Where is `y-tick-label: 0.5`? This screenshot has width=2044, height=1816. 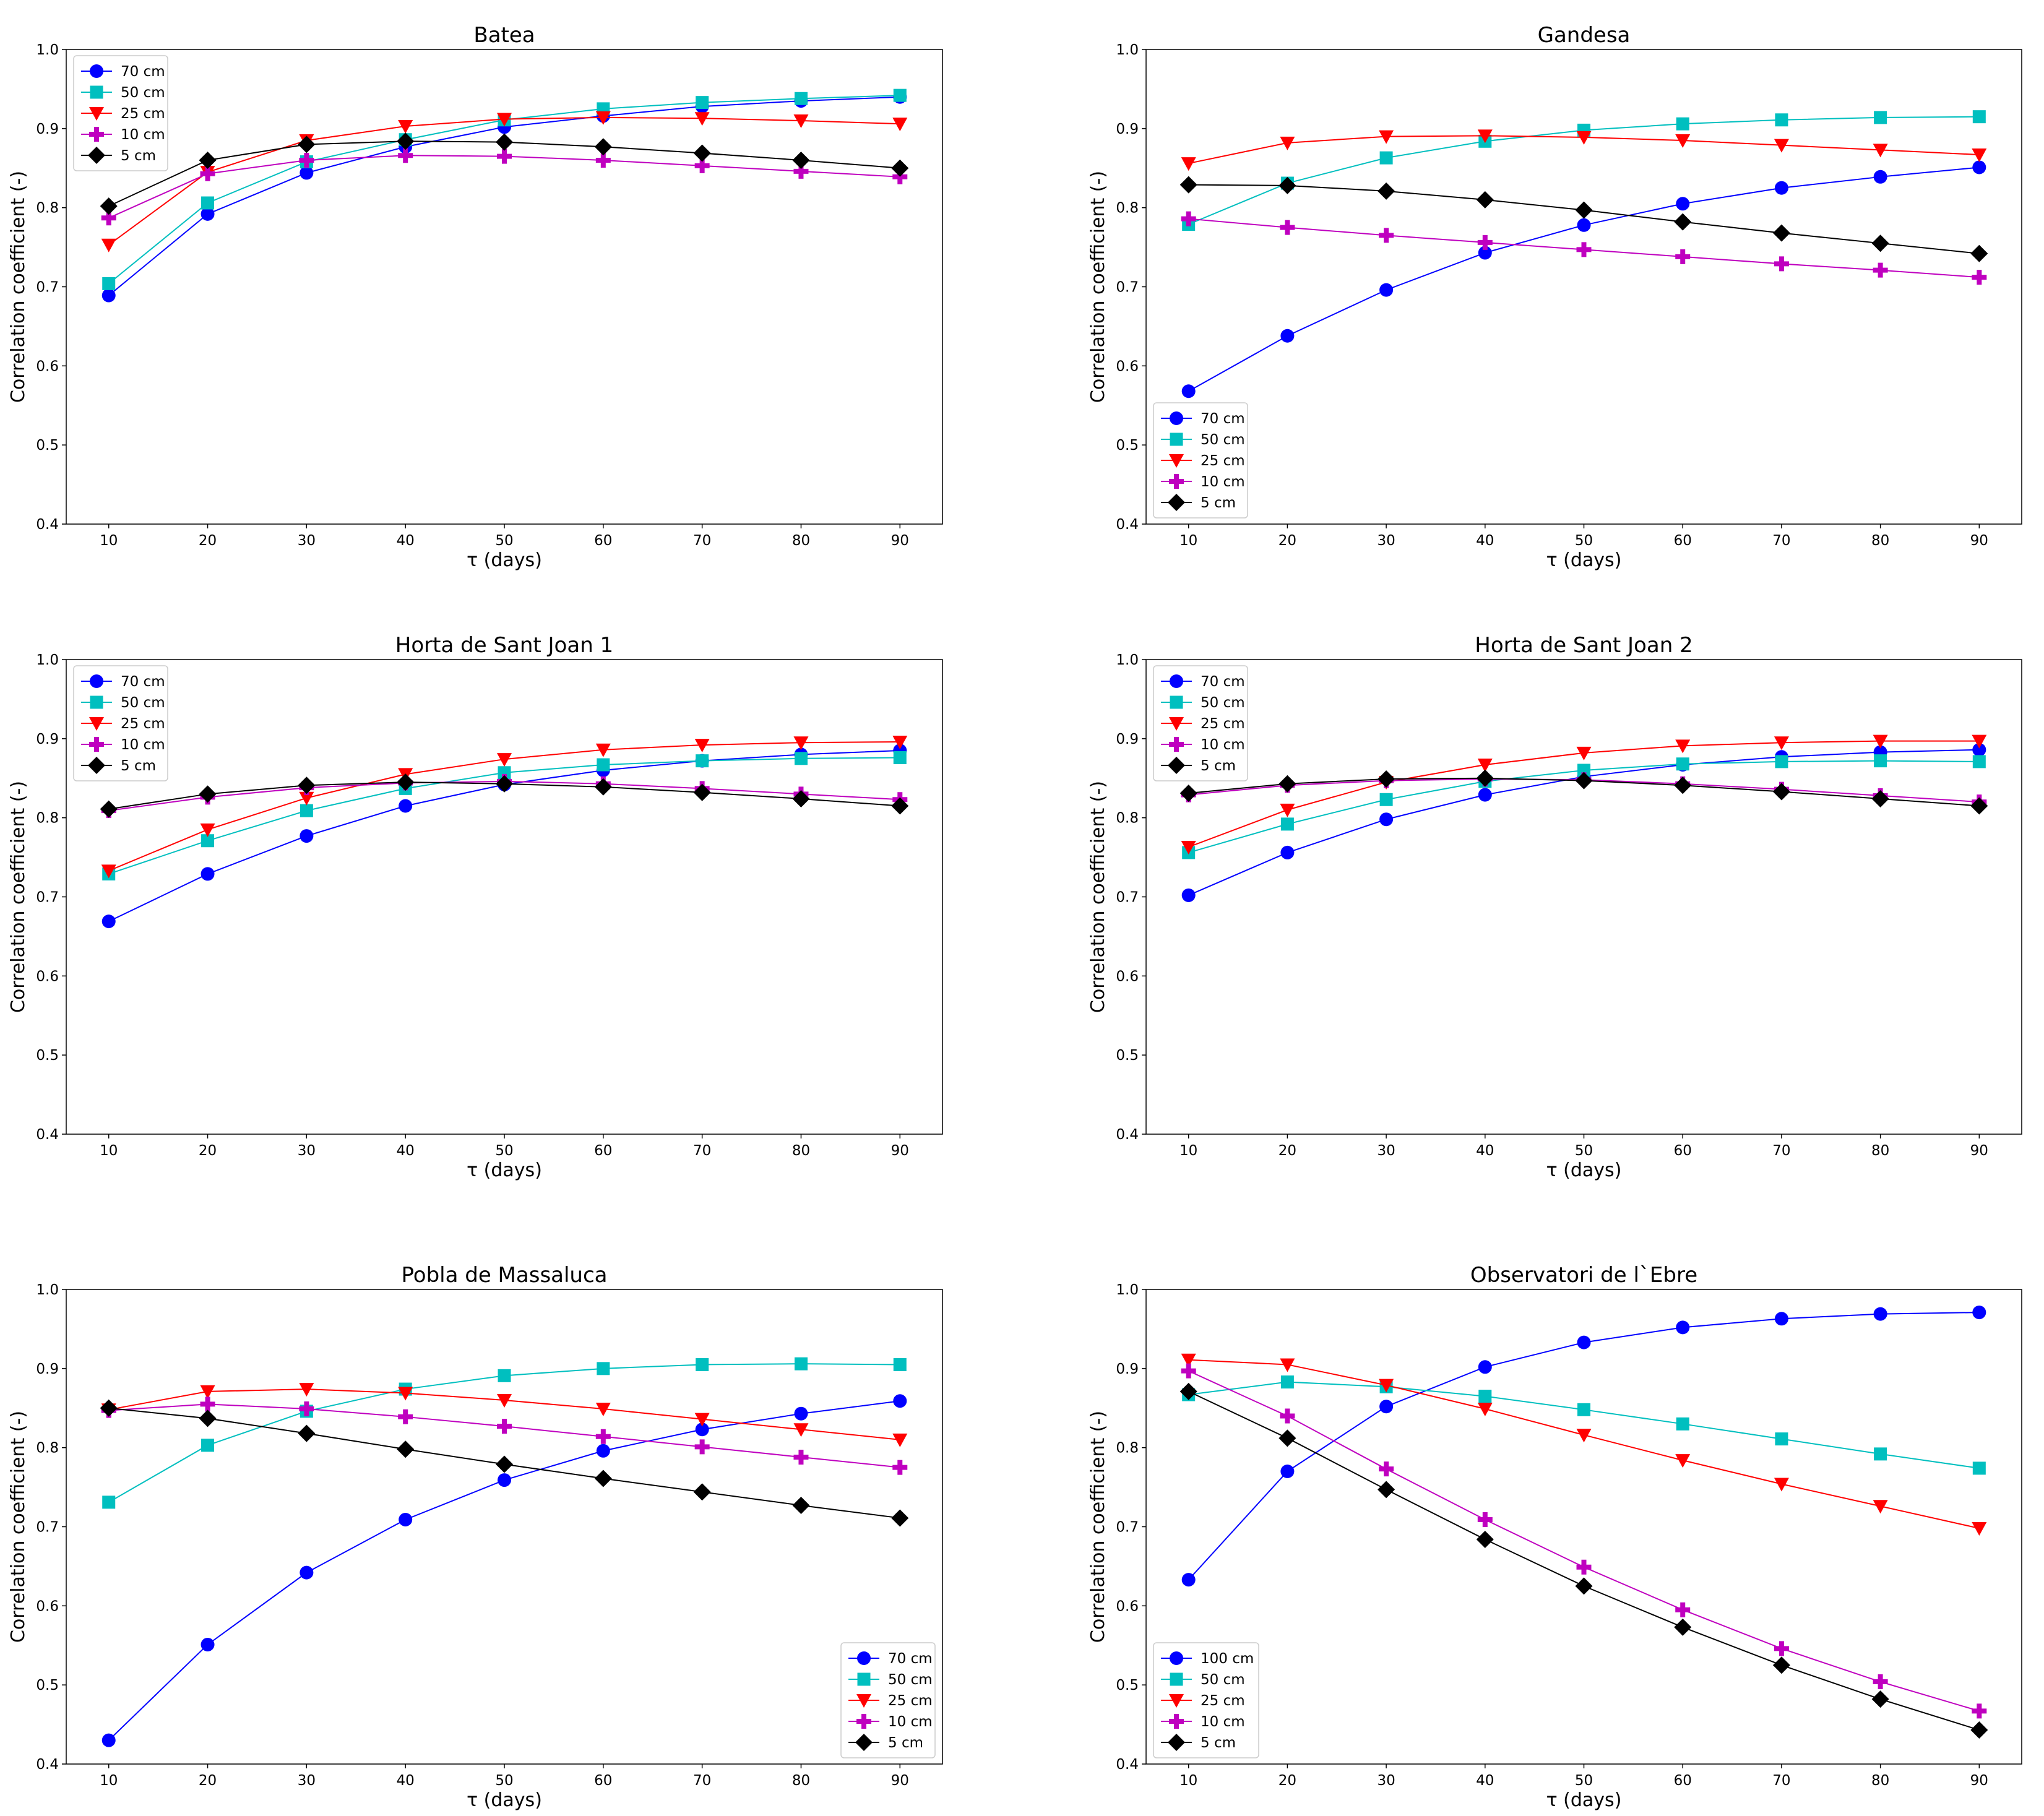 y-tick-label: 0.5 is located at coordinates (1127, 1056).